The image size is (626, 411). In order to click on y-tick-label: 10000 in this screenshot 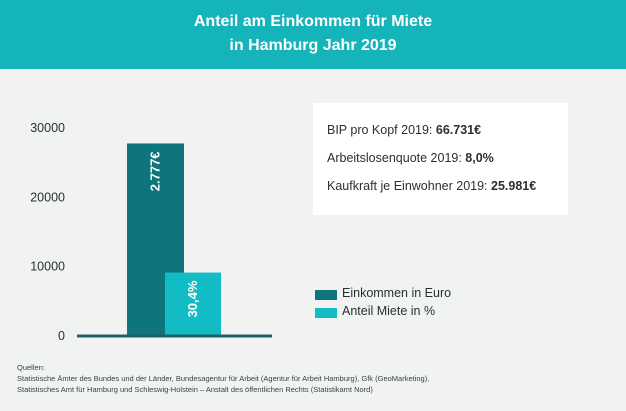, I will do `click(47, 267)`.